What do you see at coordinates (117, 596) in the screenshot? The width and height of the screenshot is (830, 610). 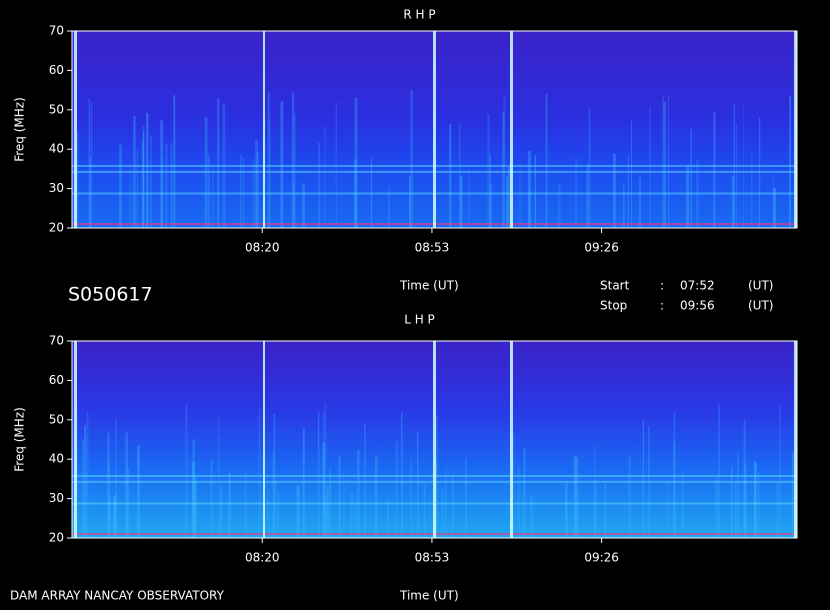 I see `observatory: DAM ARRAY NANCAY OBSERVATORY` at bounding box center [117, 596].